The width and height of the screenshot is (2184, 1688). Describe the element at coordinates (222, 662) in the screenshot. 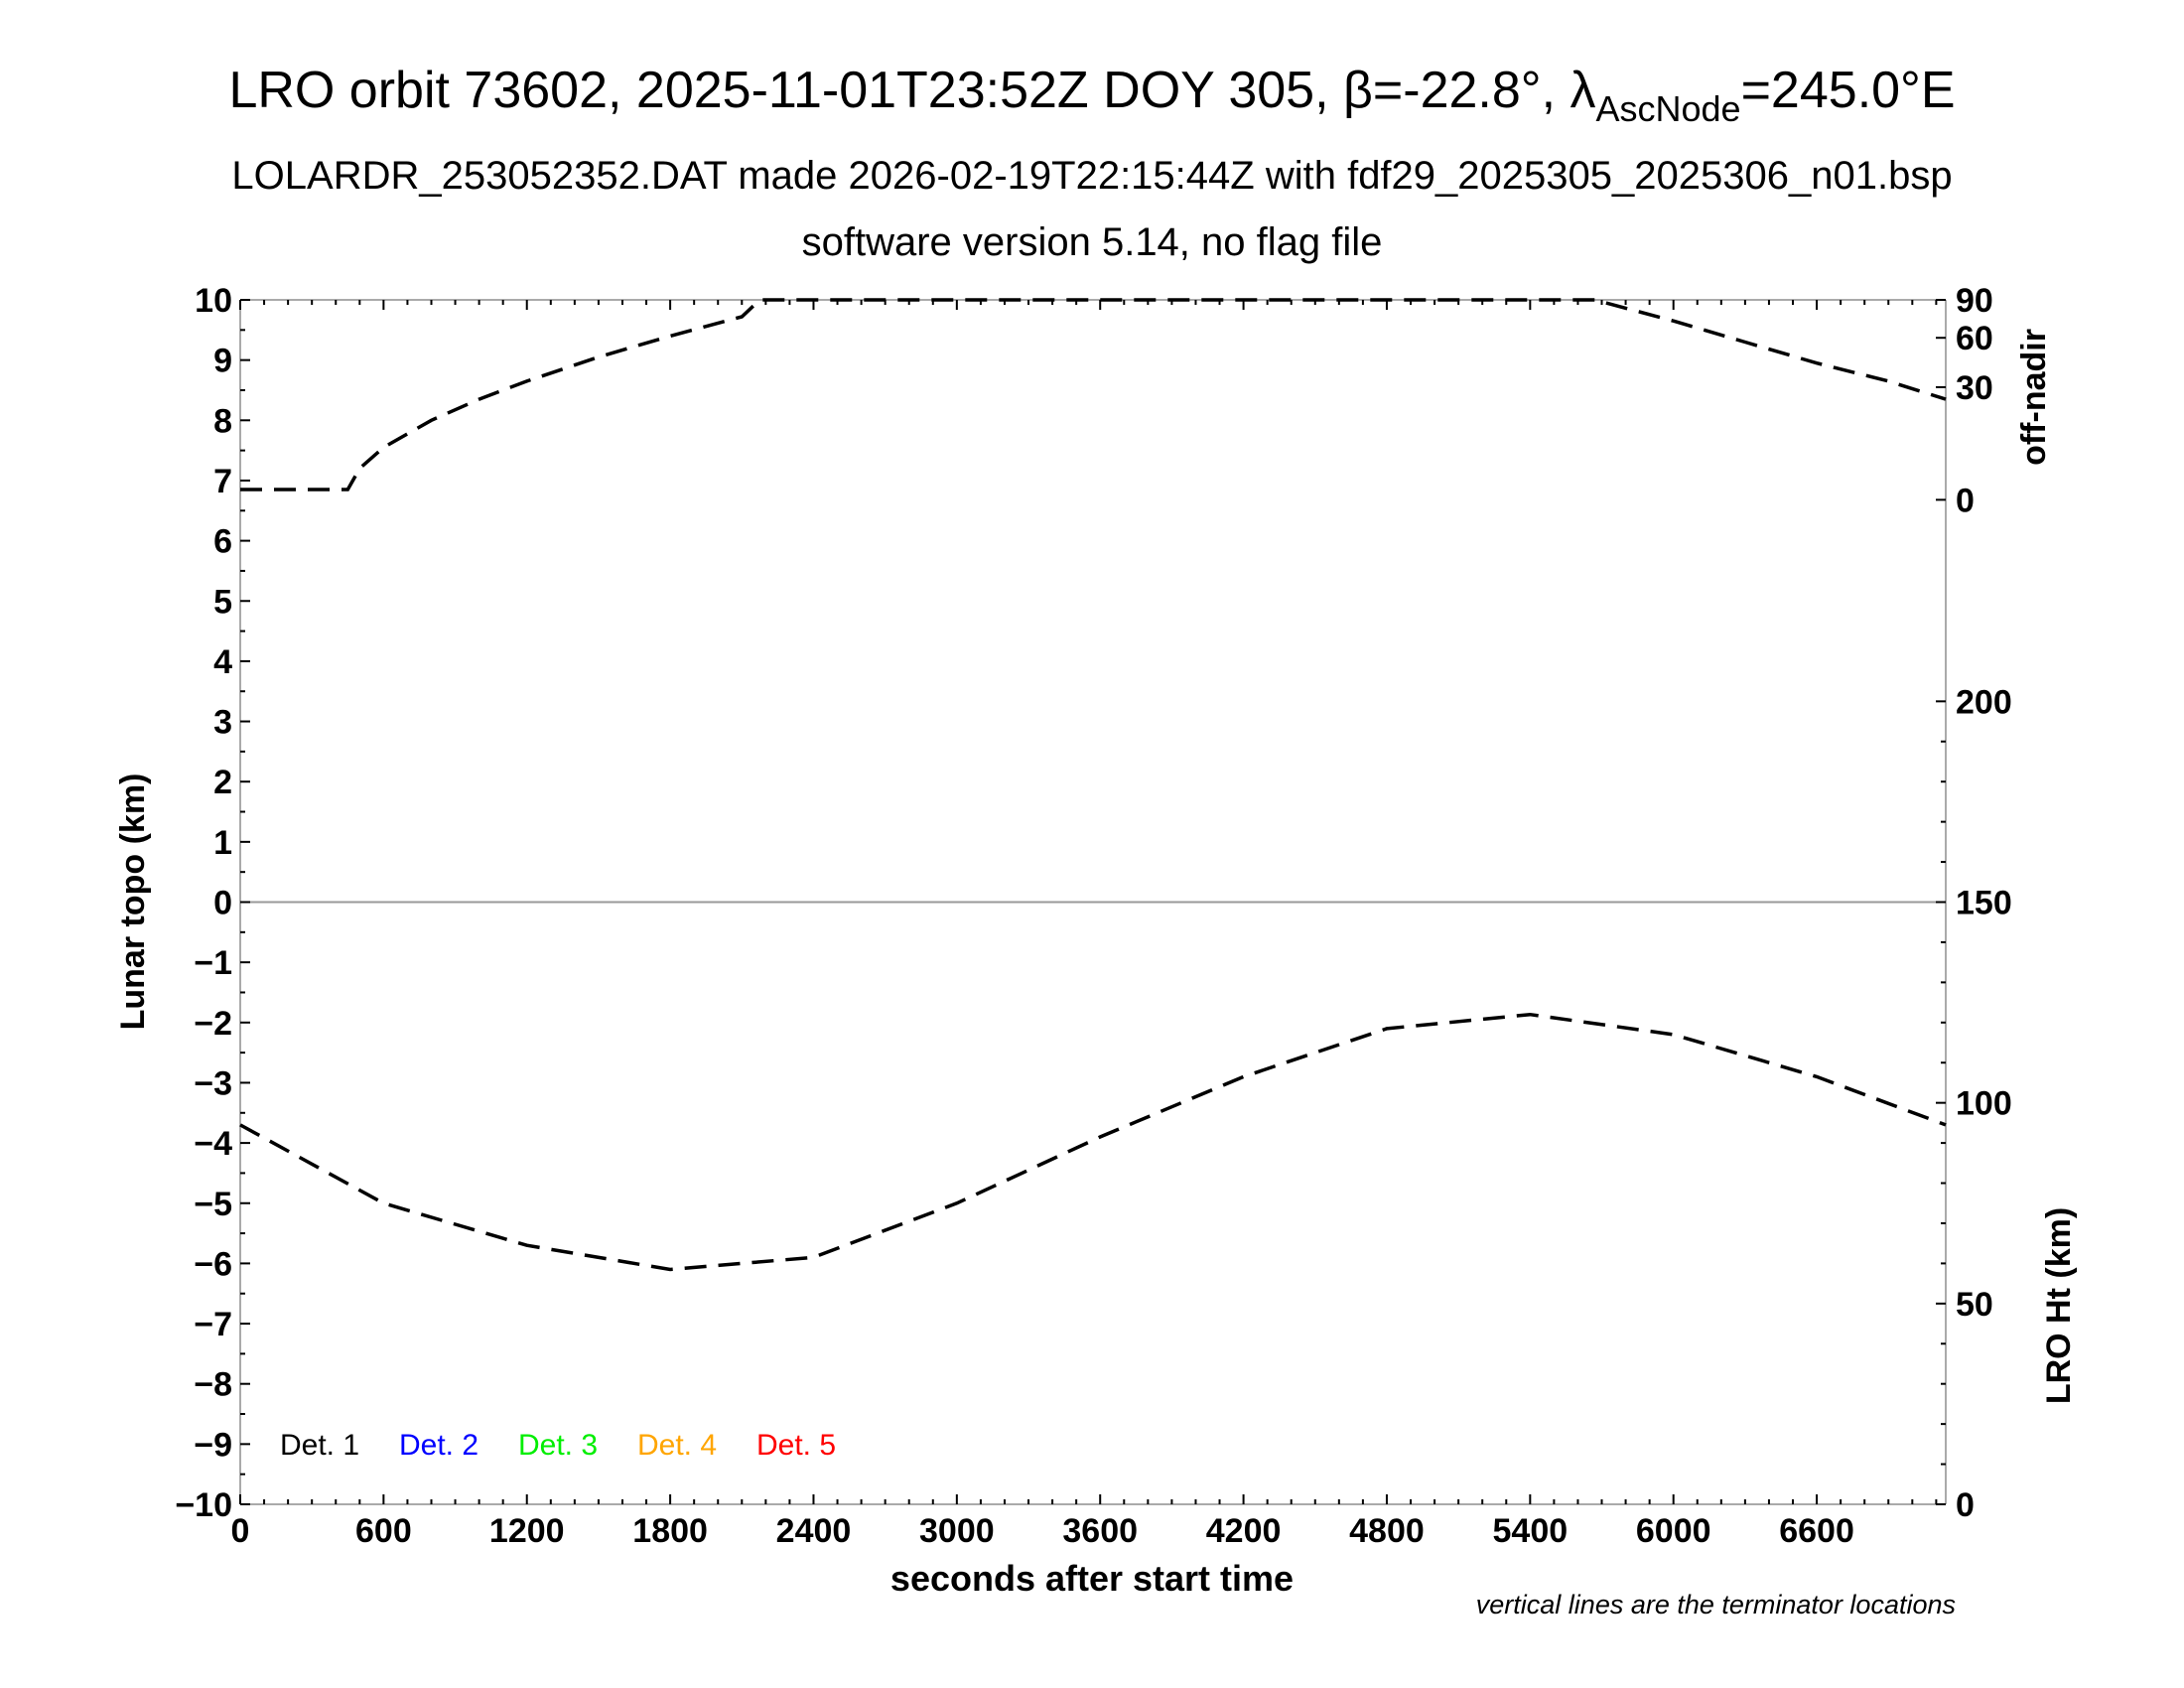

I see `y-tick-label: 4` at that location.